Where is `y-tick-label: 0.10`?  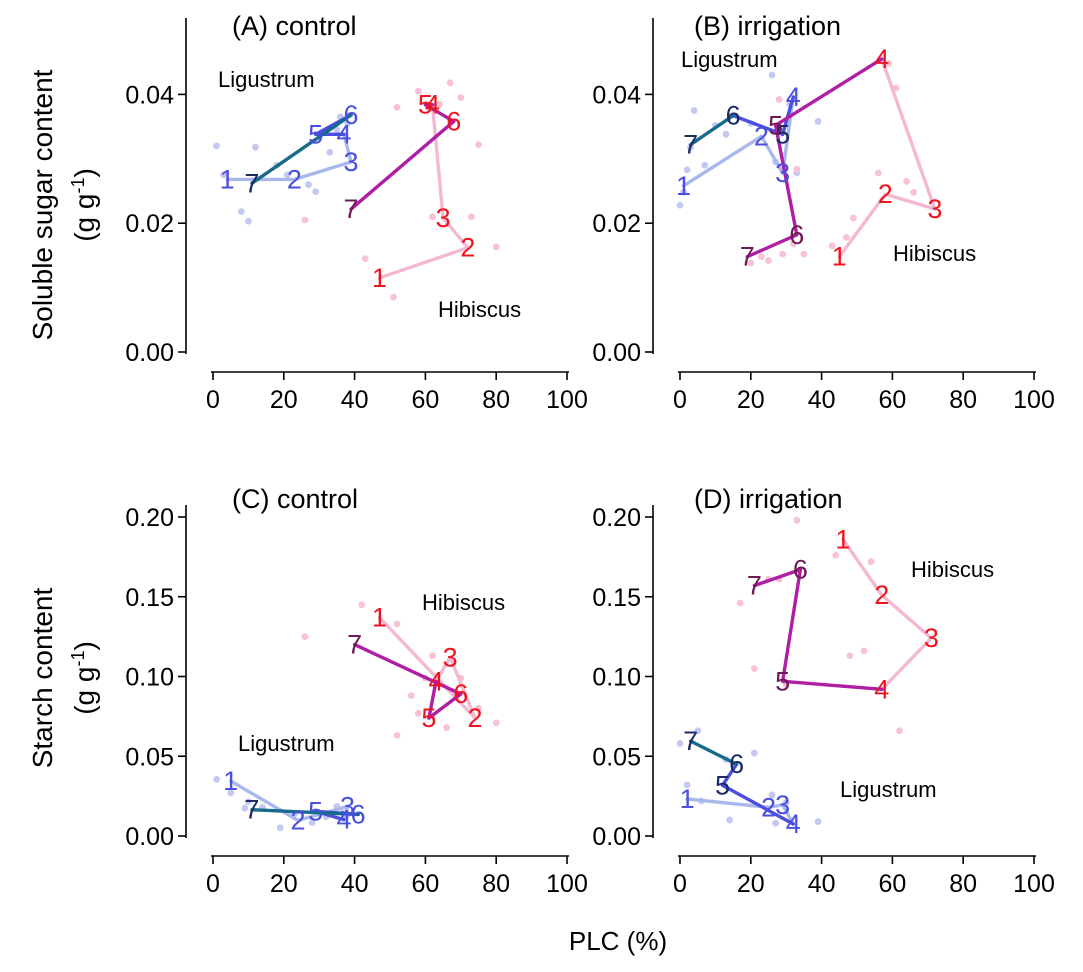
y-tick-label: 0.10 is located at coordinates (149, 678).